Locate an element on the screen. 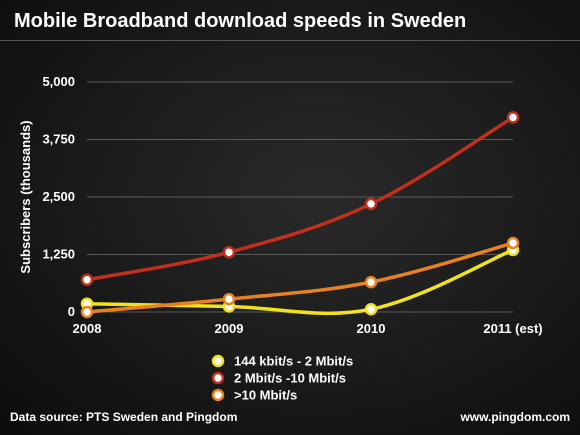 The height and width of the screenshot is (435, 580). y-tick-label: 1,250 is located at coordinates (58, 254).